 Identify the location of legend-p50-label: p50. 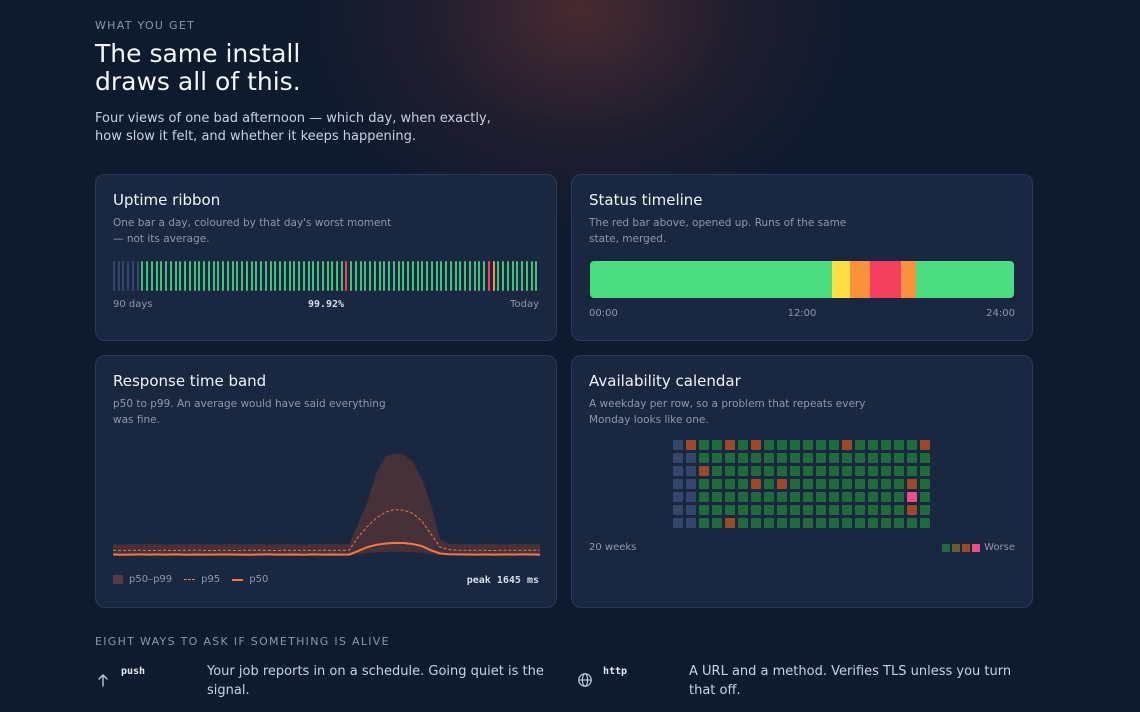
(259, 579).